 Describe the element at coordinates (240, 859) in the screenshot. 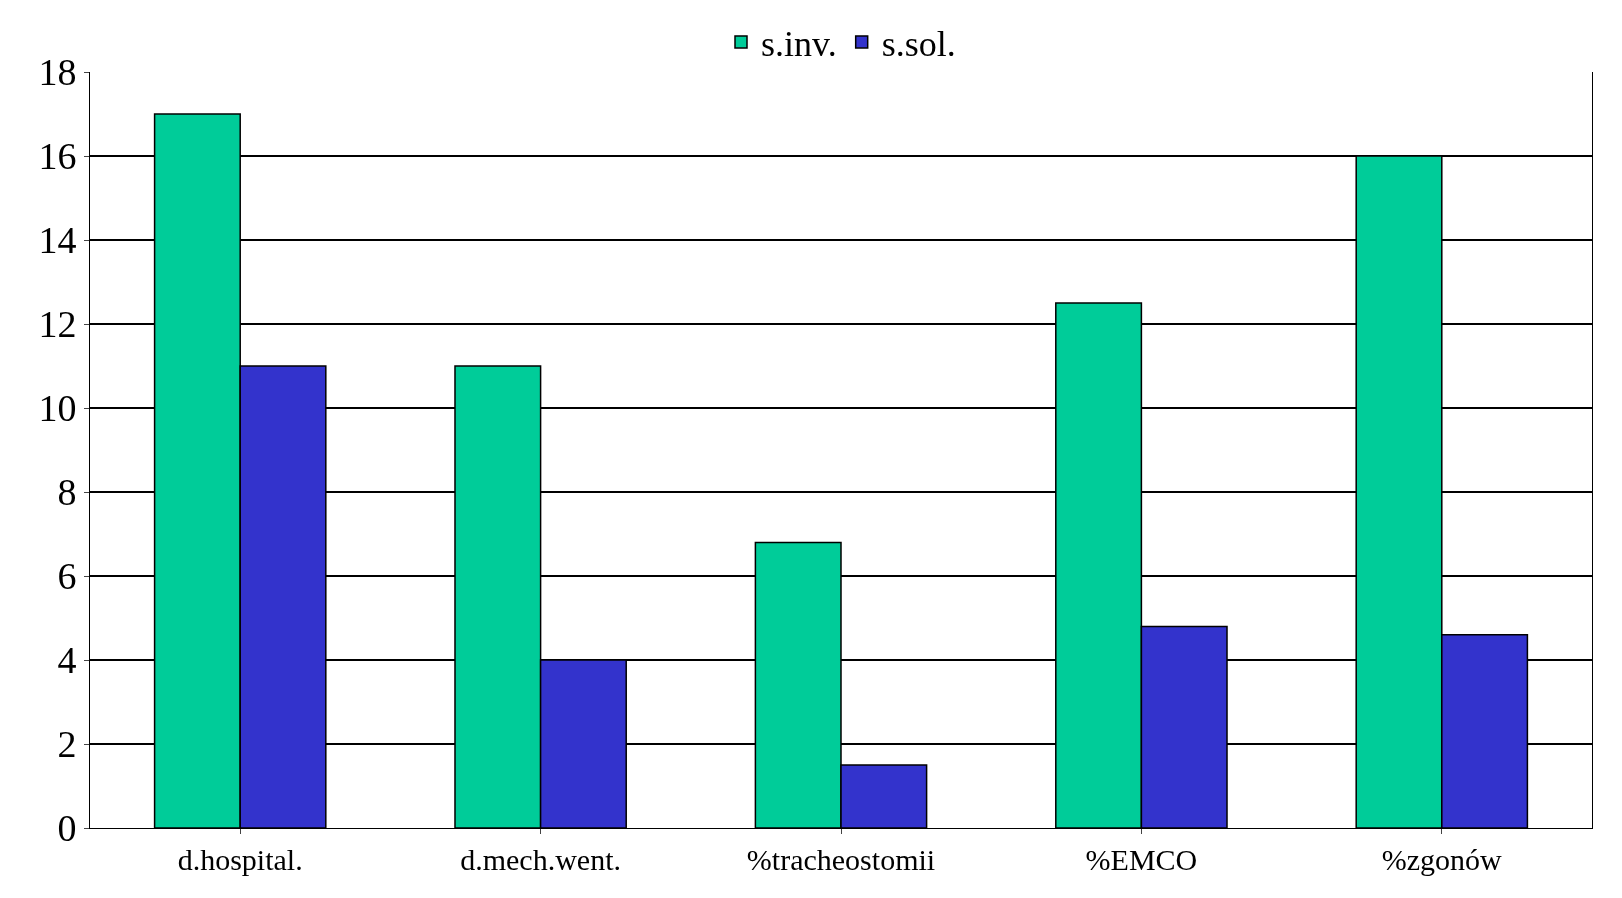

I see `x-tick-label: d.hospital.` at that location.